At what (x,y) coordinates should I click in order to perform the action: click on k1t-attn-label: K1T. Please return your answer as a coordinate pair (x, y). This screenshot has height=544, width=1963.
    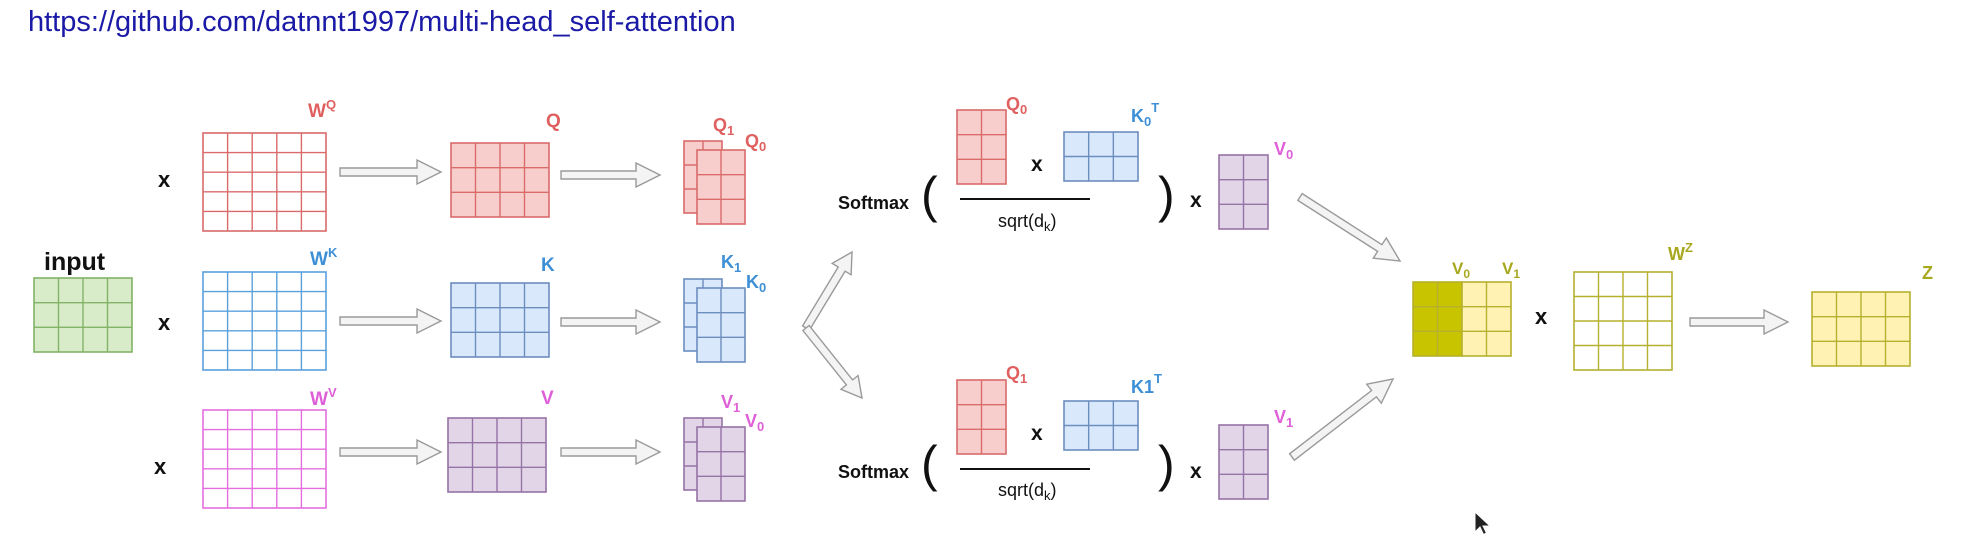
    Looking at the image, I should click on (1146, 384).